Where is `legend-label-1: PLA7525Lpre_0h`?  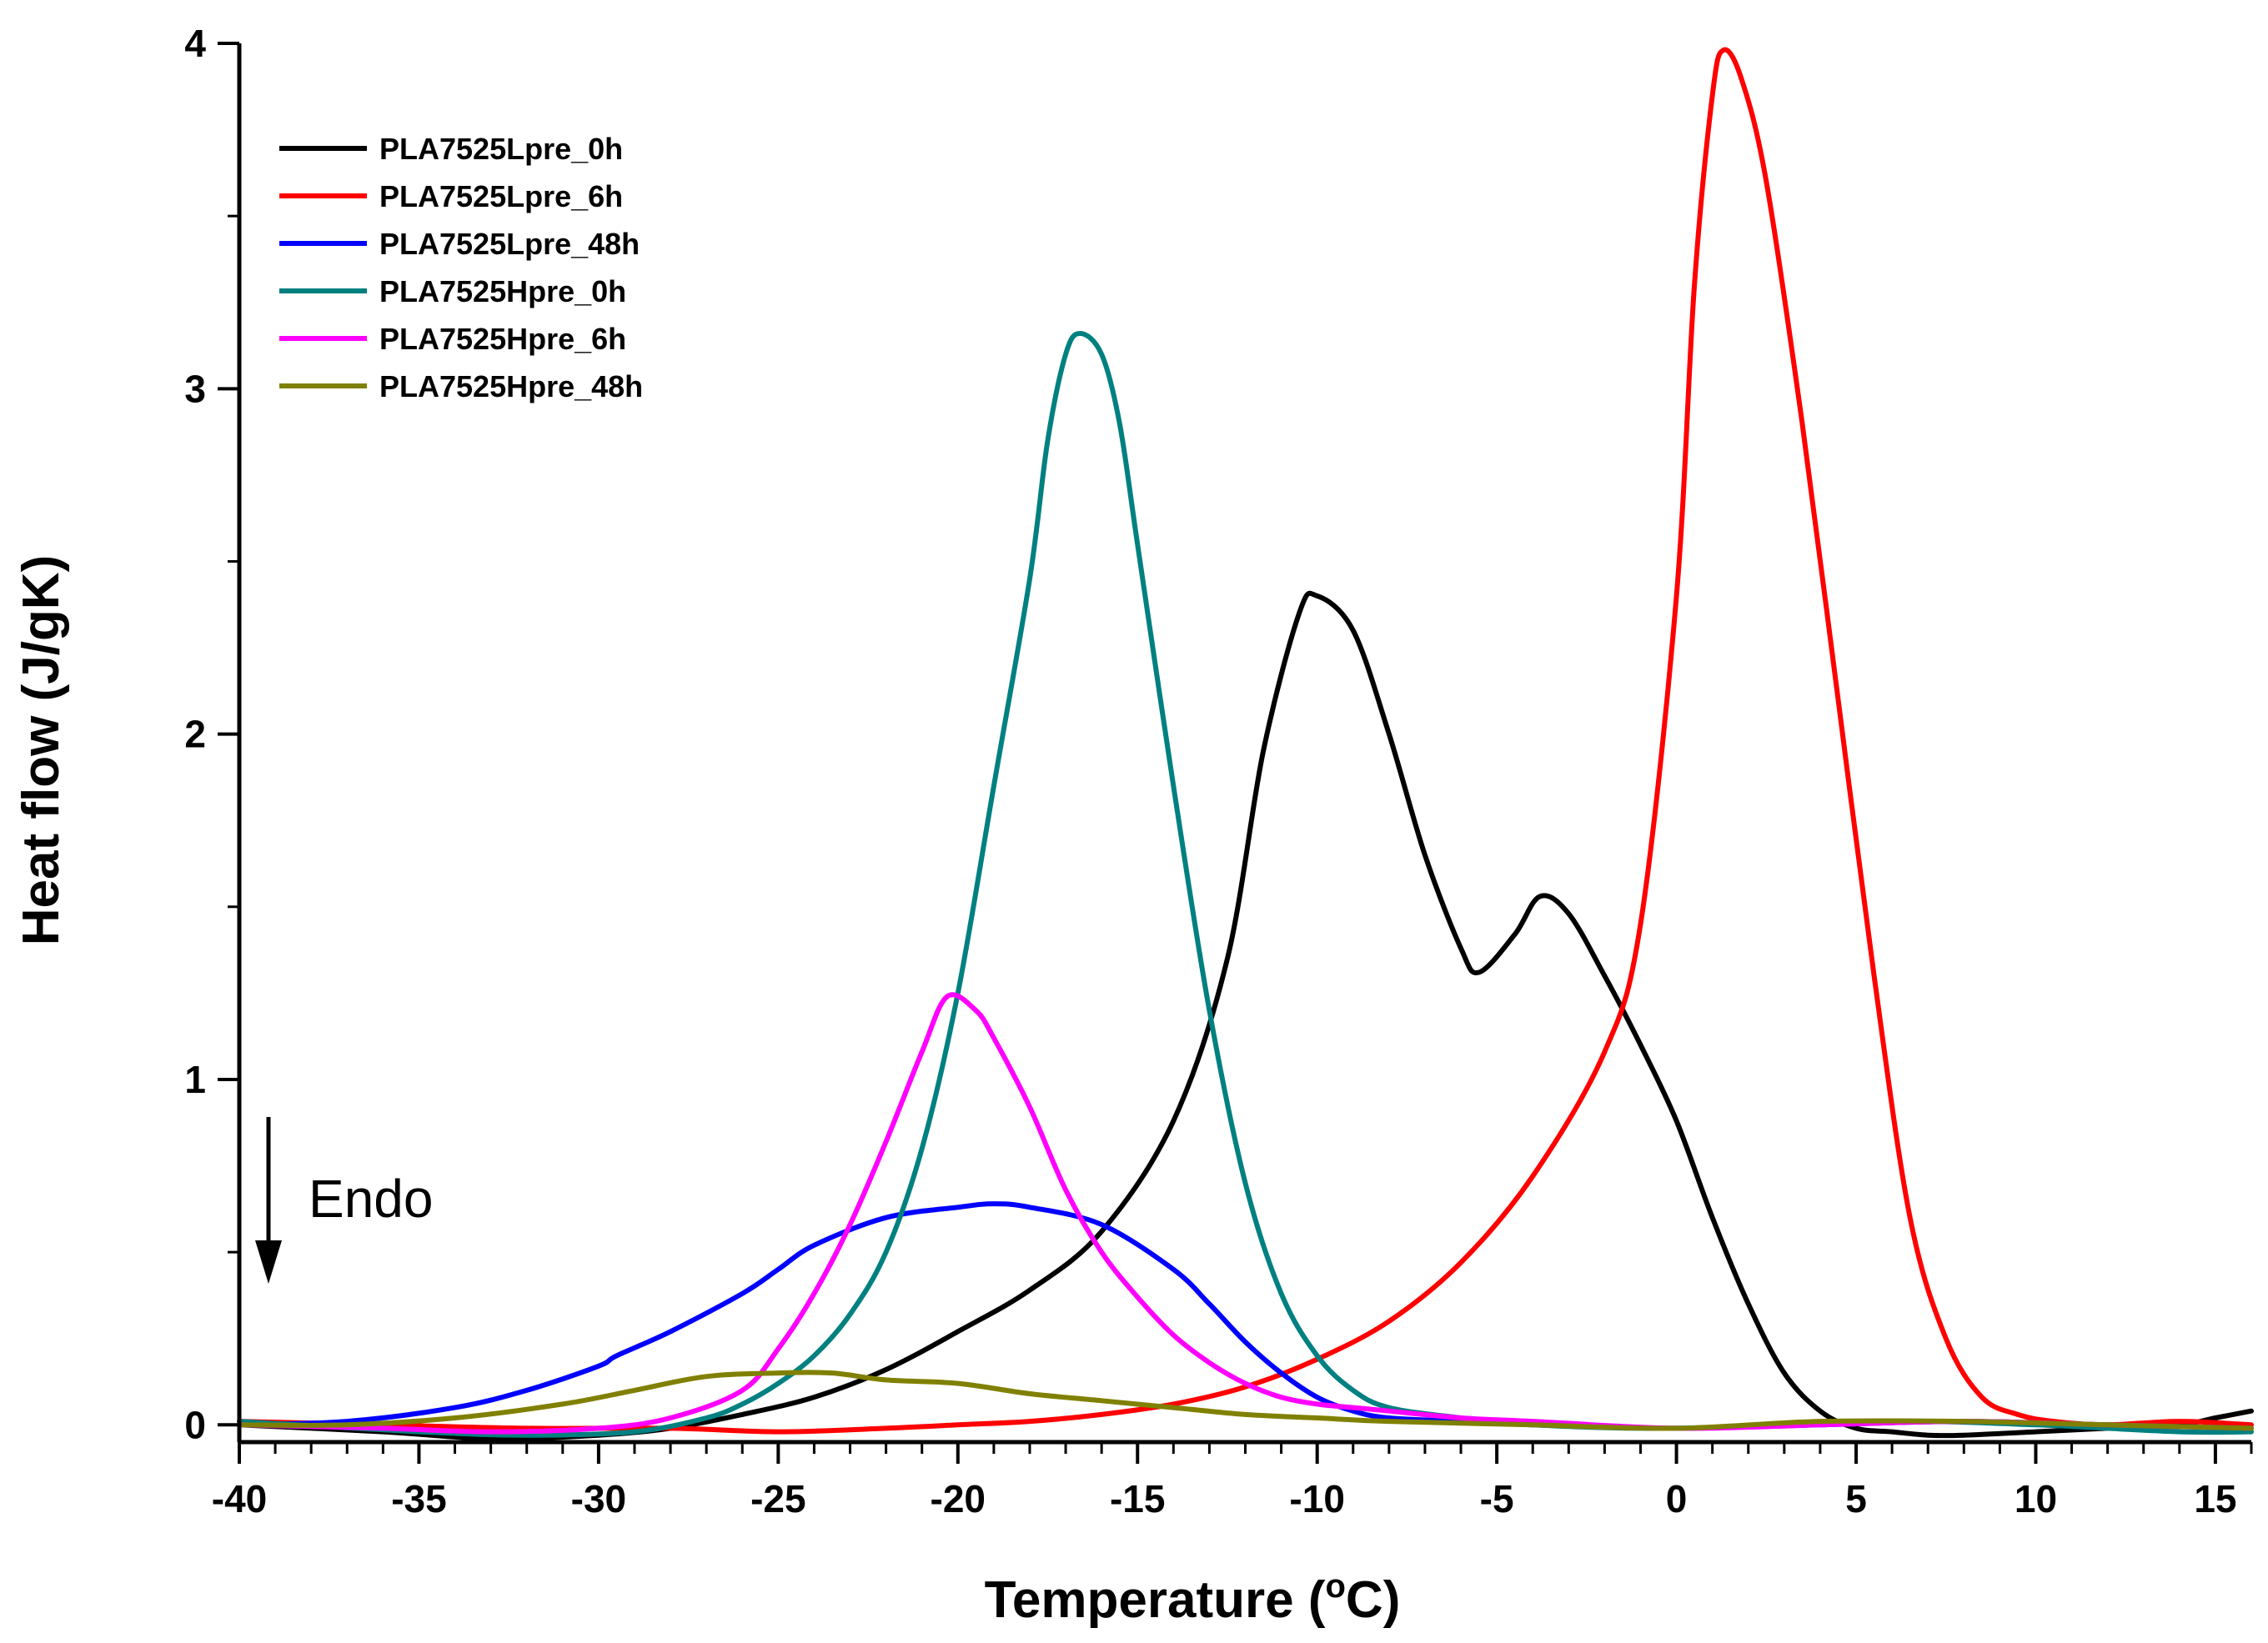 legend-label-1: PLA7525Lpre_0h is located at coordinates (501, 149).